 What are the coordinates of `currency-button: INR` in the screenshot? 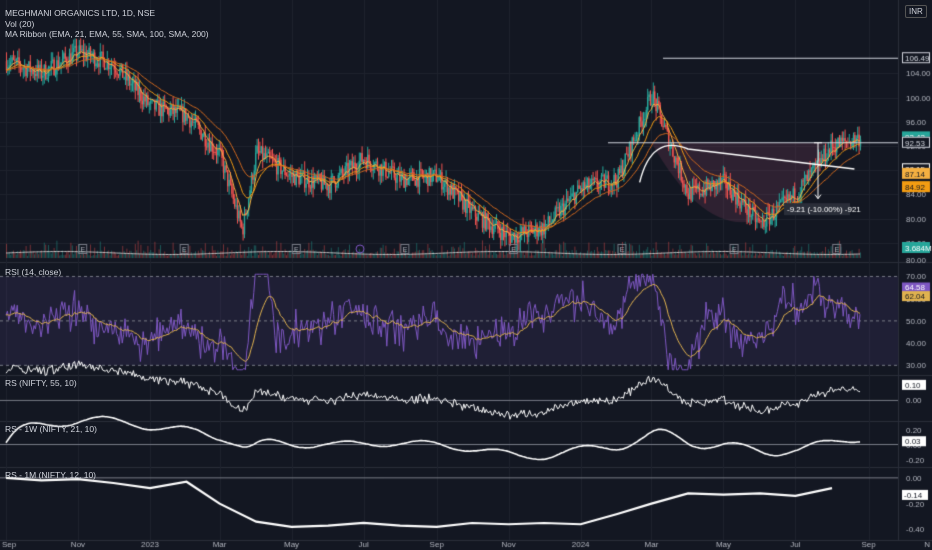 It's located at (916, 11).